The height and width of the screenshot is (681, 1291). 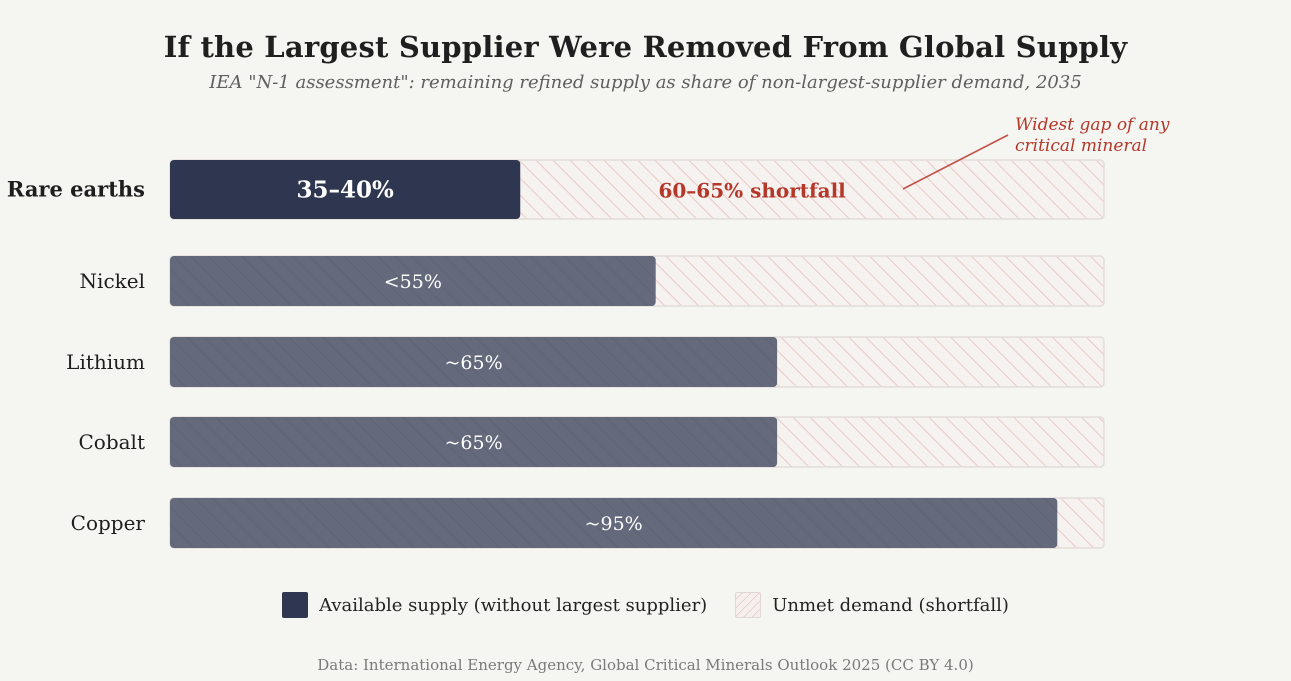 I want to click on available-bar-texture-lithium, so click(x=474, y=362).